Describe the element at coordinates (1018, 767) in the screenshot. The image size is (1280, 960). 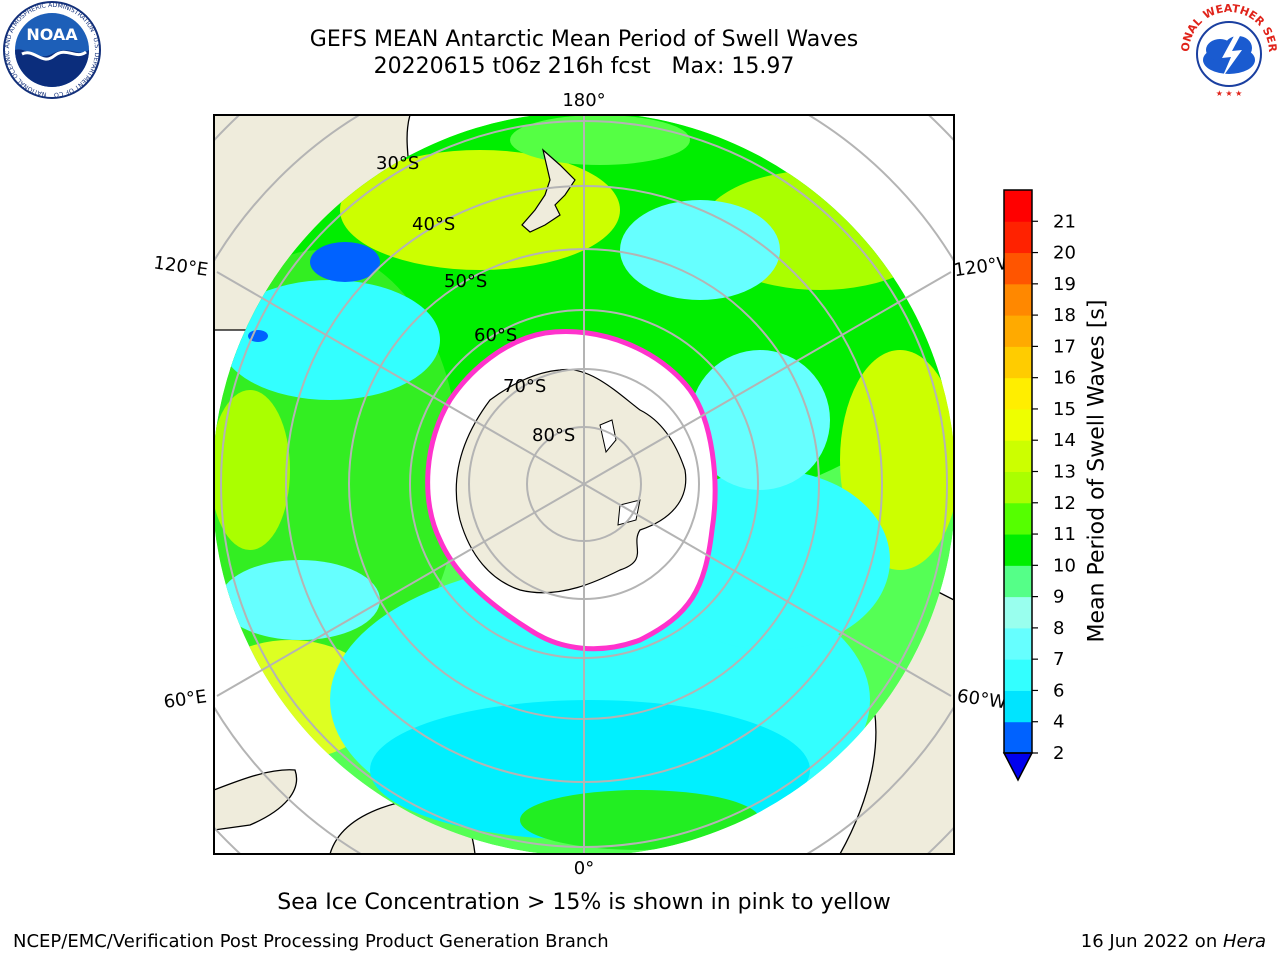
I see `colorbar-under-arrow` at that location.